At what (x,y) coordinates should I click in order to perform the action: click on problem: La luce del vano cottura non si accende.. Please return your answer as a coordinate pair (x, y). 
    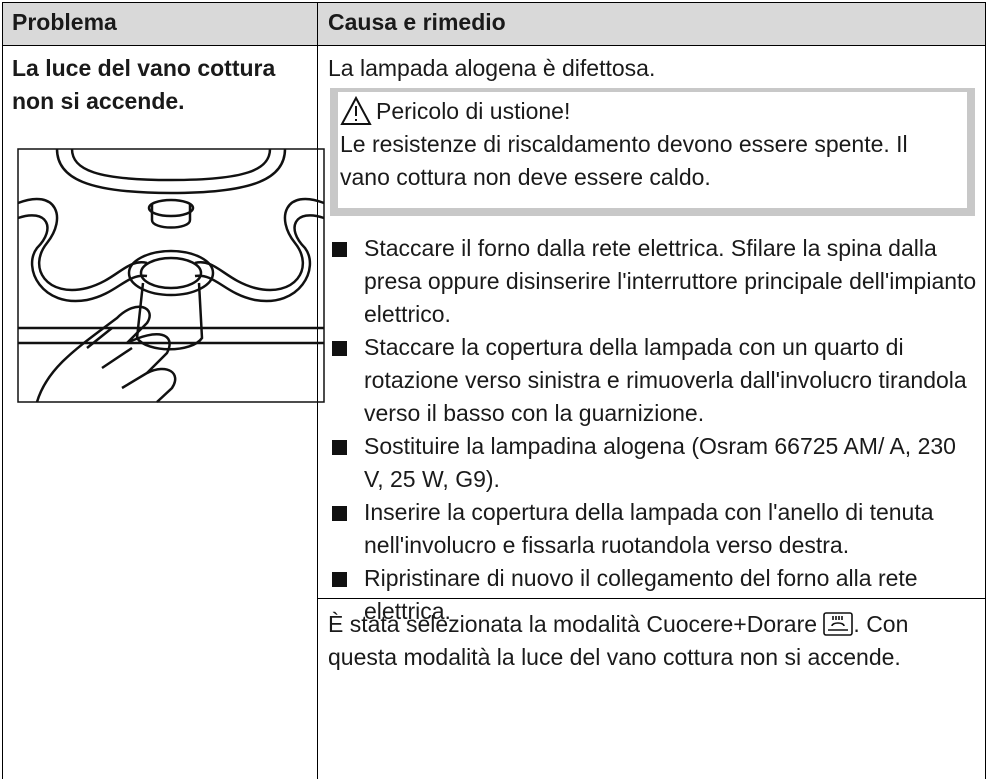
    Looking at the image, I should click on (144, 84).